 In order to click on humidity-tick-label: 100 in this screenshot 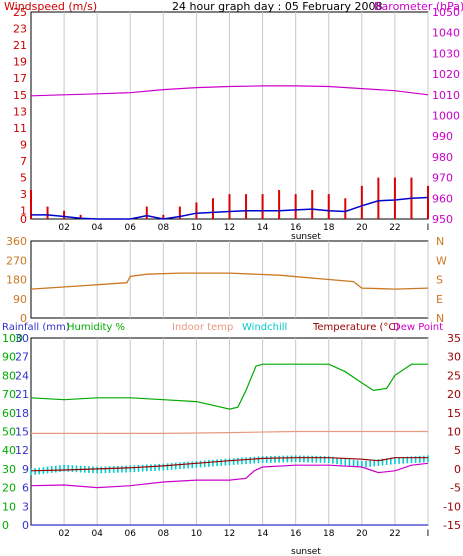, I will do `click(12, 338)`.